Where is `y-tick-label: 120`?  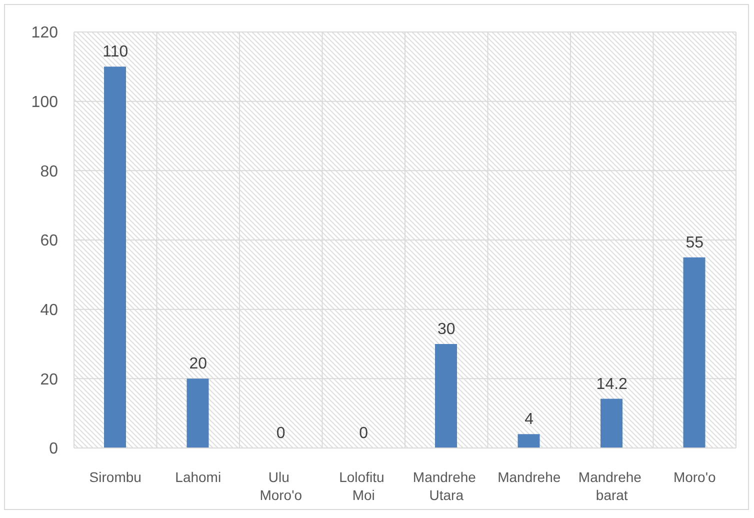 y-tick-label: 120 is located at coordinates (44, 33).